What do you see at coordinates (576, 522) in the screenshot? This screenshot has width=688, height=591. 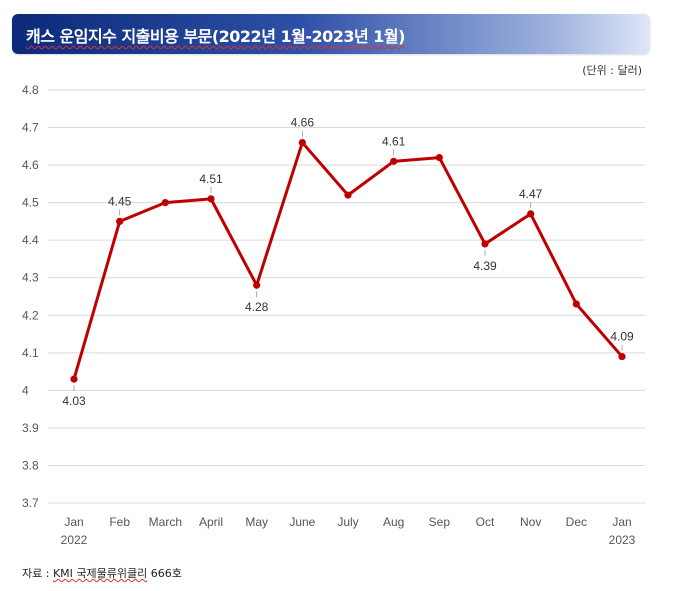 I see `x-tick-label: Dec` at bounding box center [576, 522].